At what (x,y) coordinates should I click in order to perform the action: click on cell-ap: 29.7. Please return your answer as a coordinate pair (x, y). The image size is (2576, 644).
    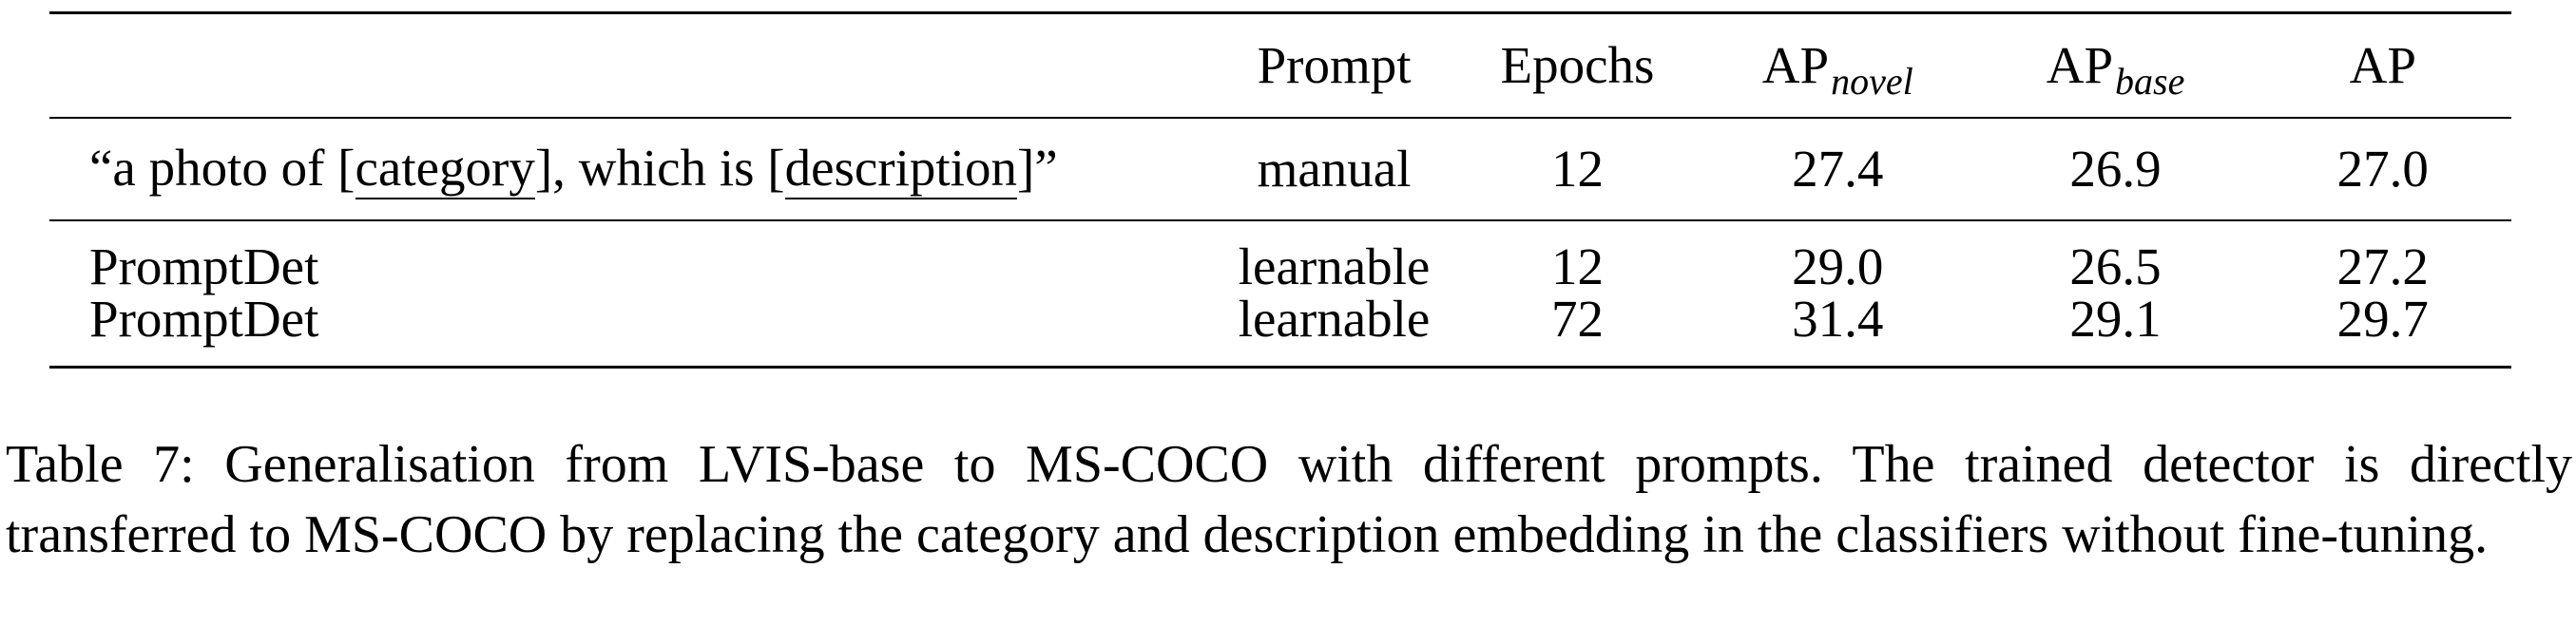
    Looking at the image, I should click on (2383, 330).